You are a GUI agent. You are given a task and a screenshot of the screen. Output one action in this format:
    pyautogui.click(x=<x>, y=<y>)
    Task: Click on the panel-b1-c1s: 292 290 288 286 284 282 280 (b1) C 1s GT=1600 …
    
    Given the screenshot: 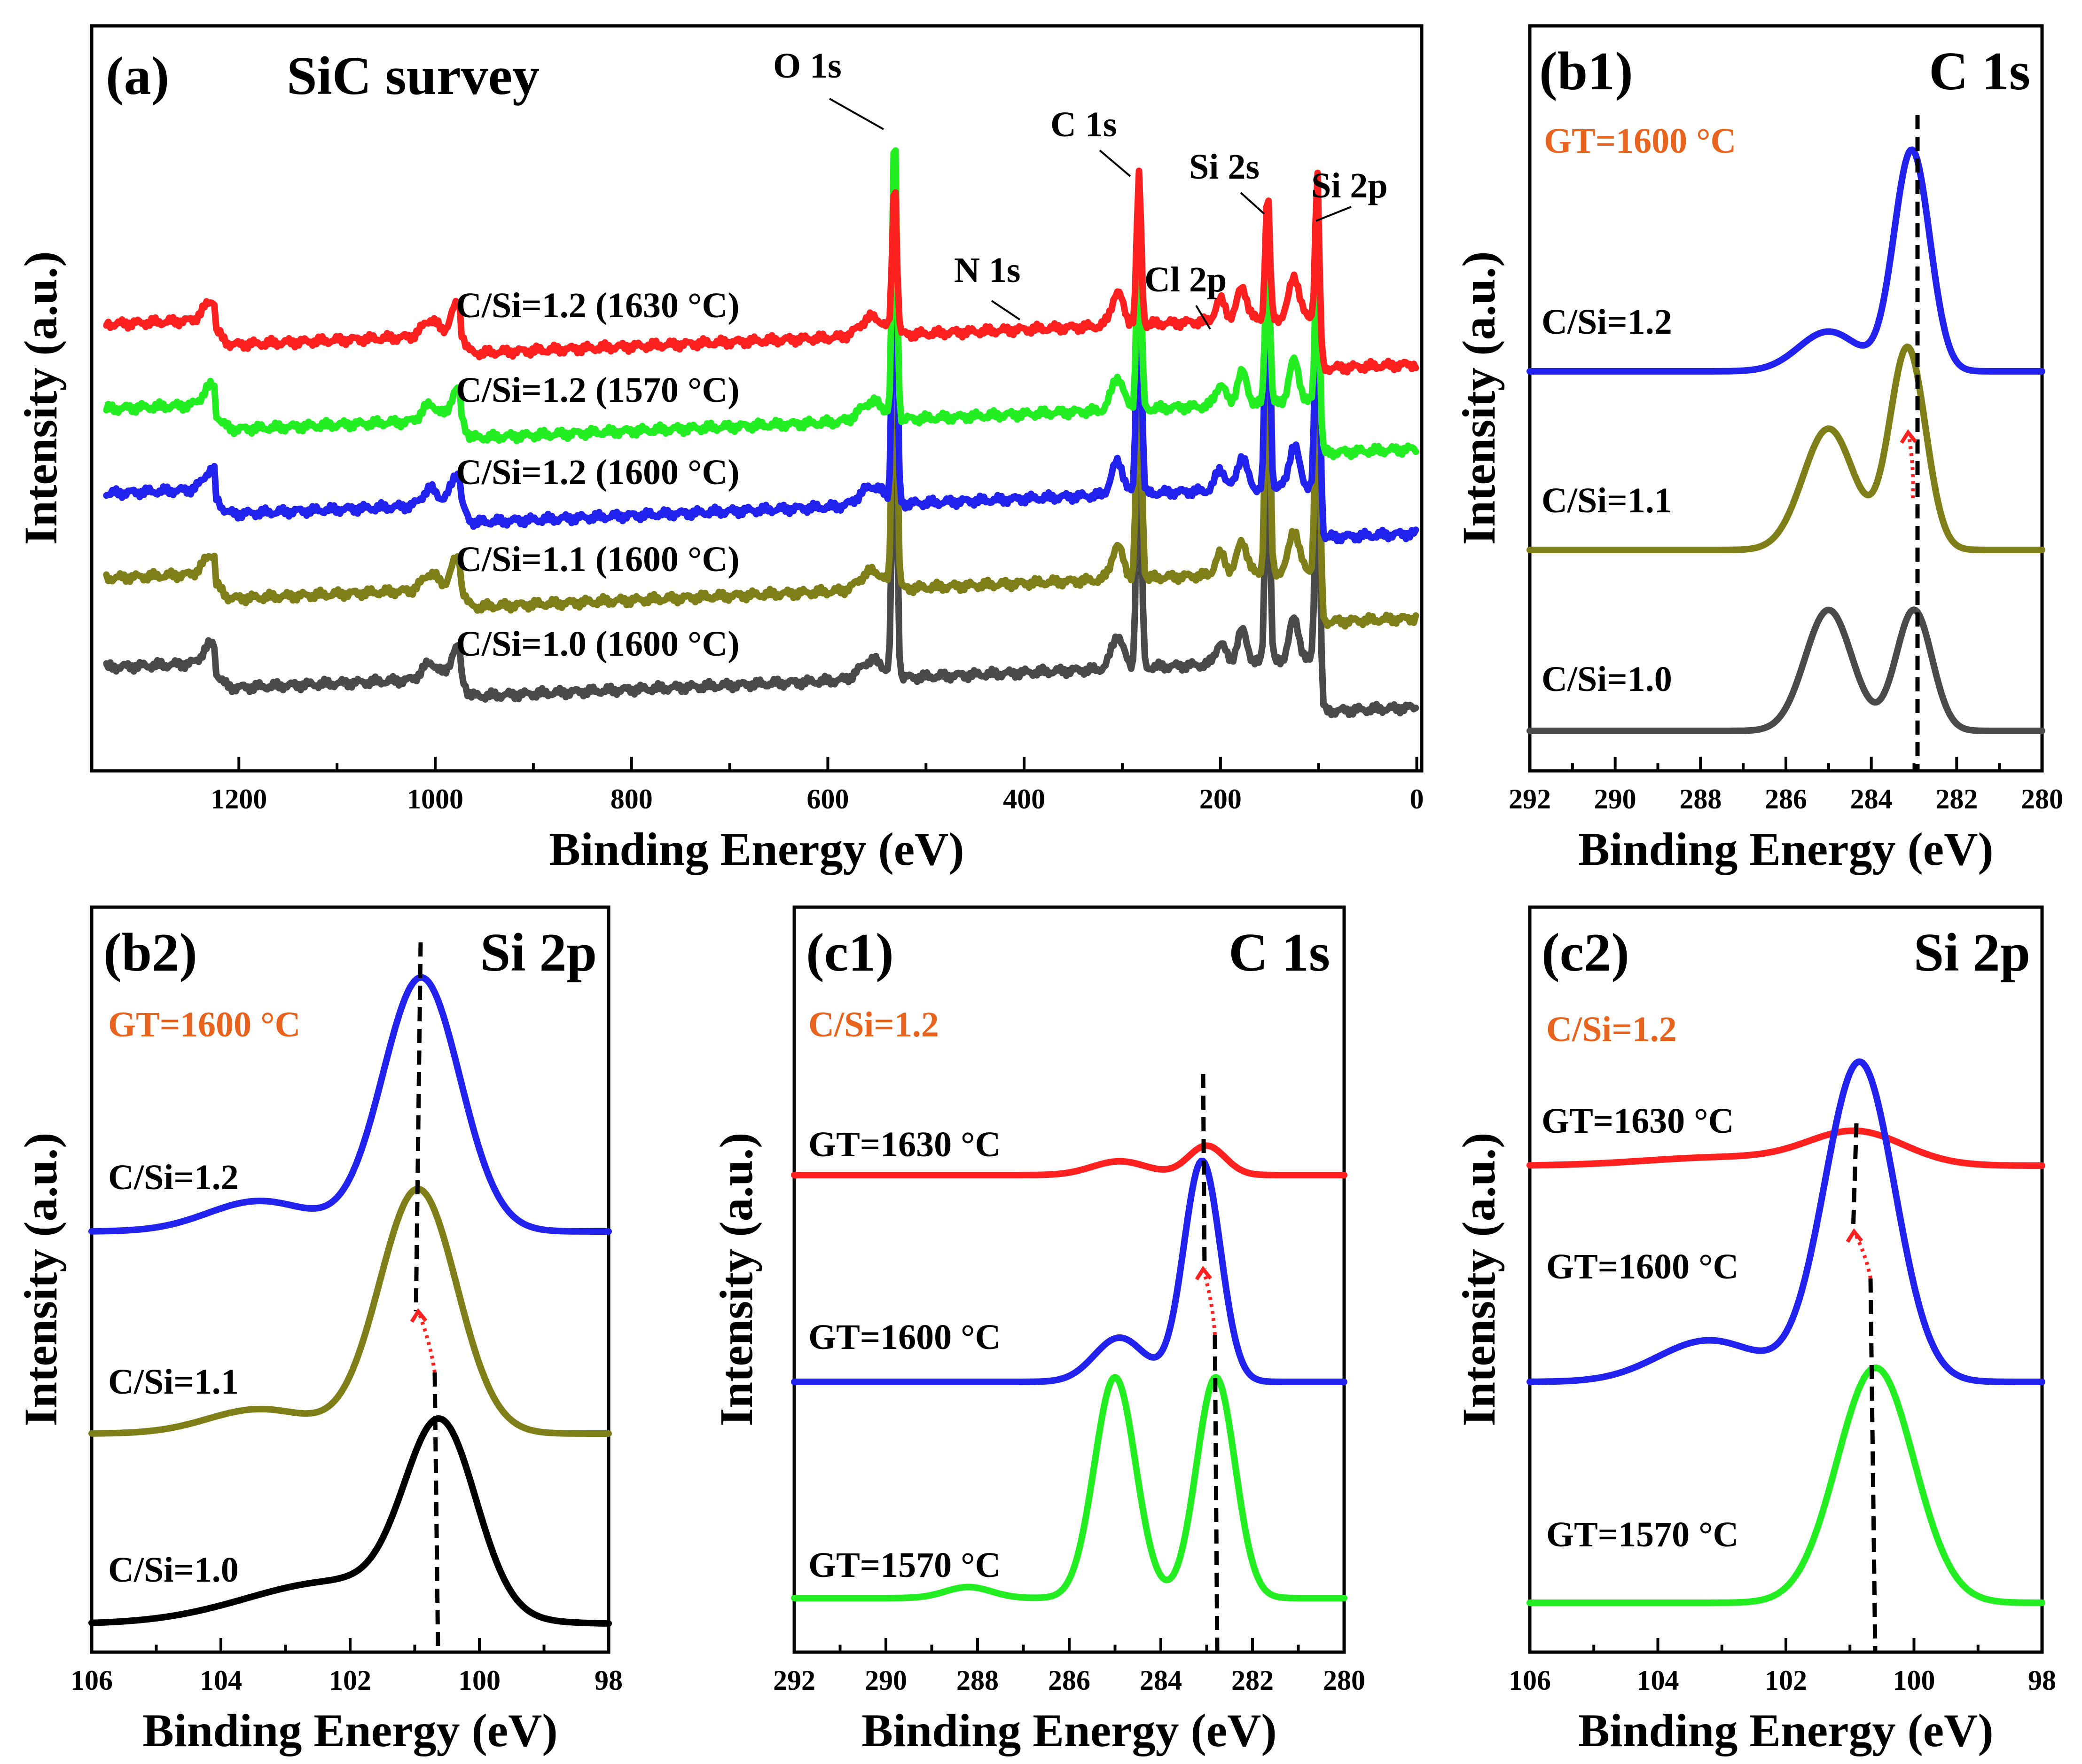 What is the action you would take?
    pyautogui.click(x=1758, y=449)
    